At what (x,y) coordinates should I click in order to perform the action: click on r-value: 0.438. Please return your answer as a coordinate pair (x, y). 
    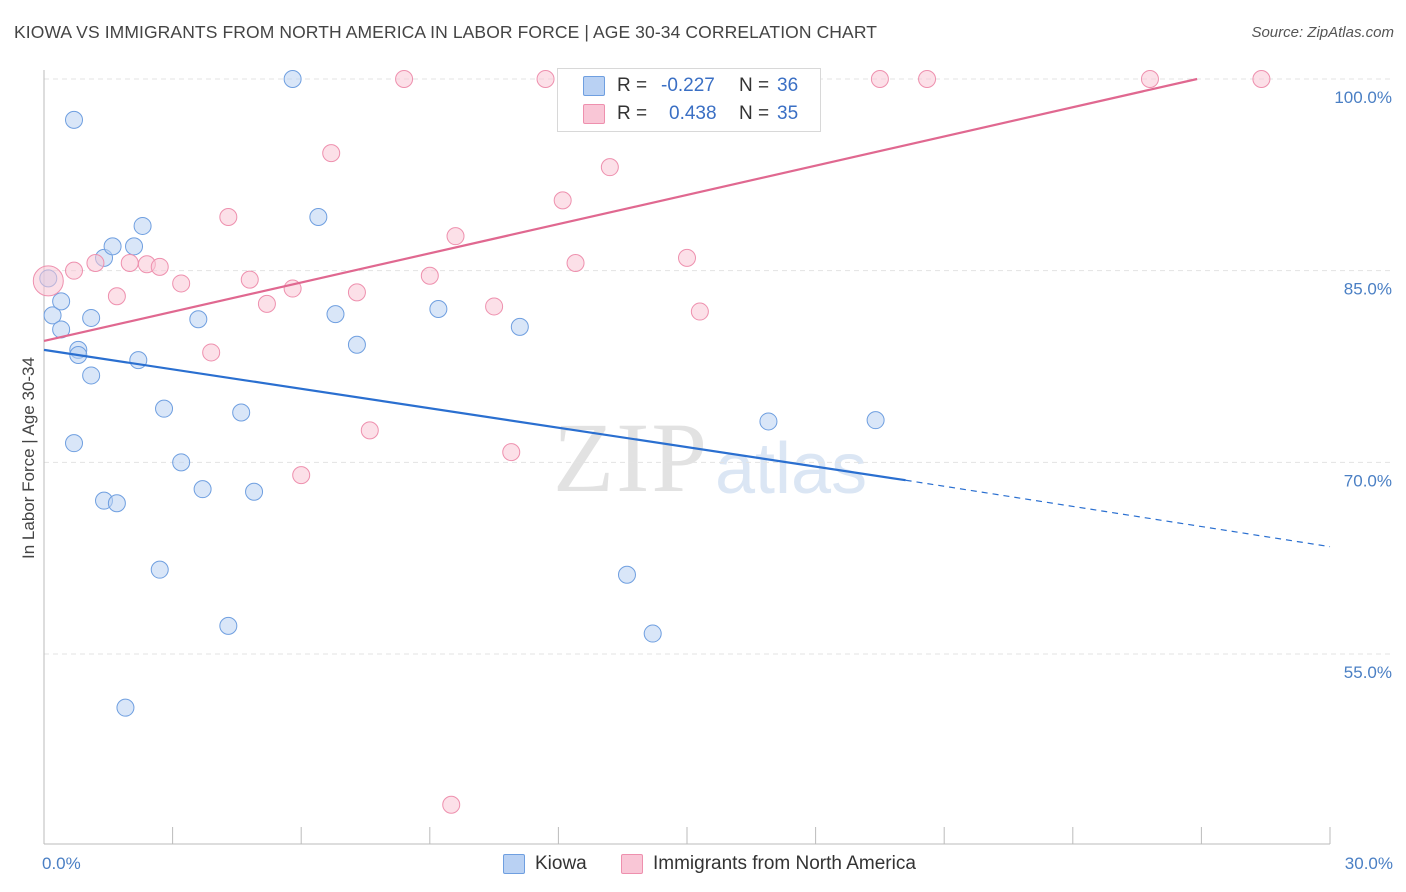
    Looking at the image, I should click on (693, 113).